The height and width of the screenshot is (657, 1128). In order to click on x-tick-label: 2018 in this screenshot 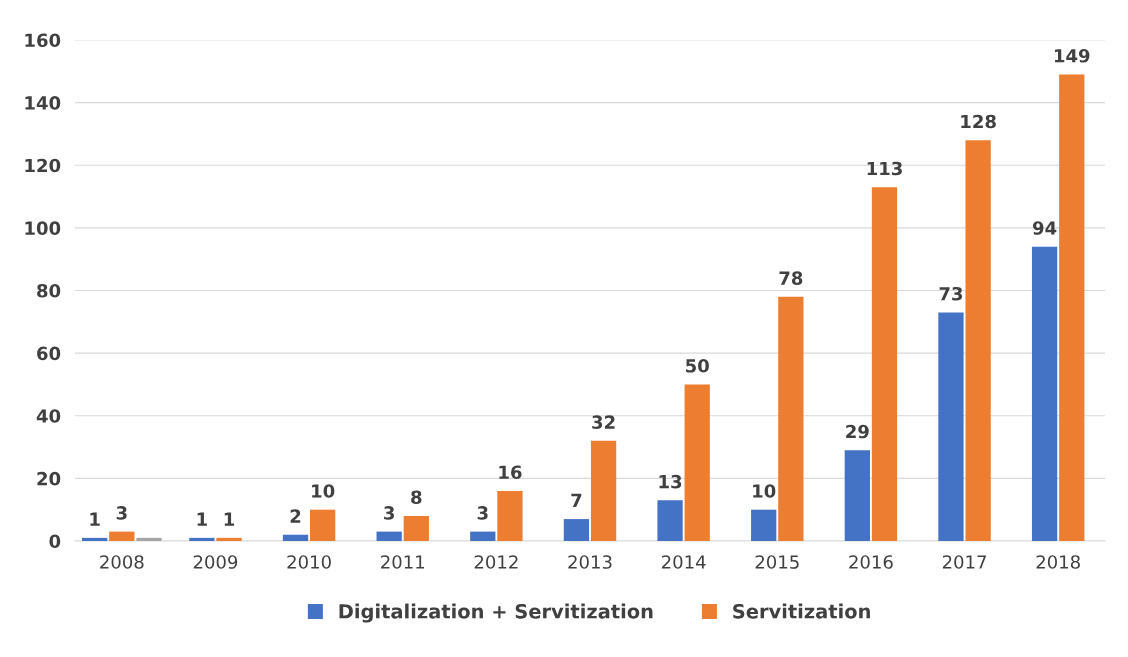, I will do `click(1058, 562)`.